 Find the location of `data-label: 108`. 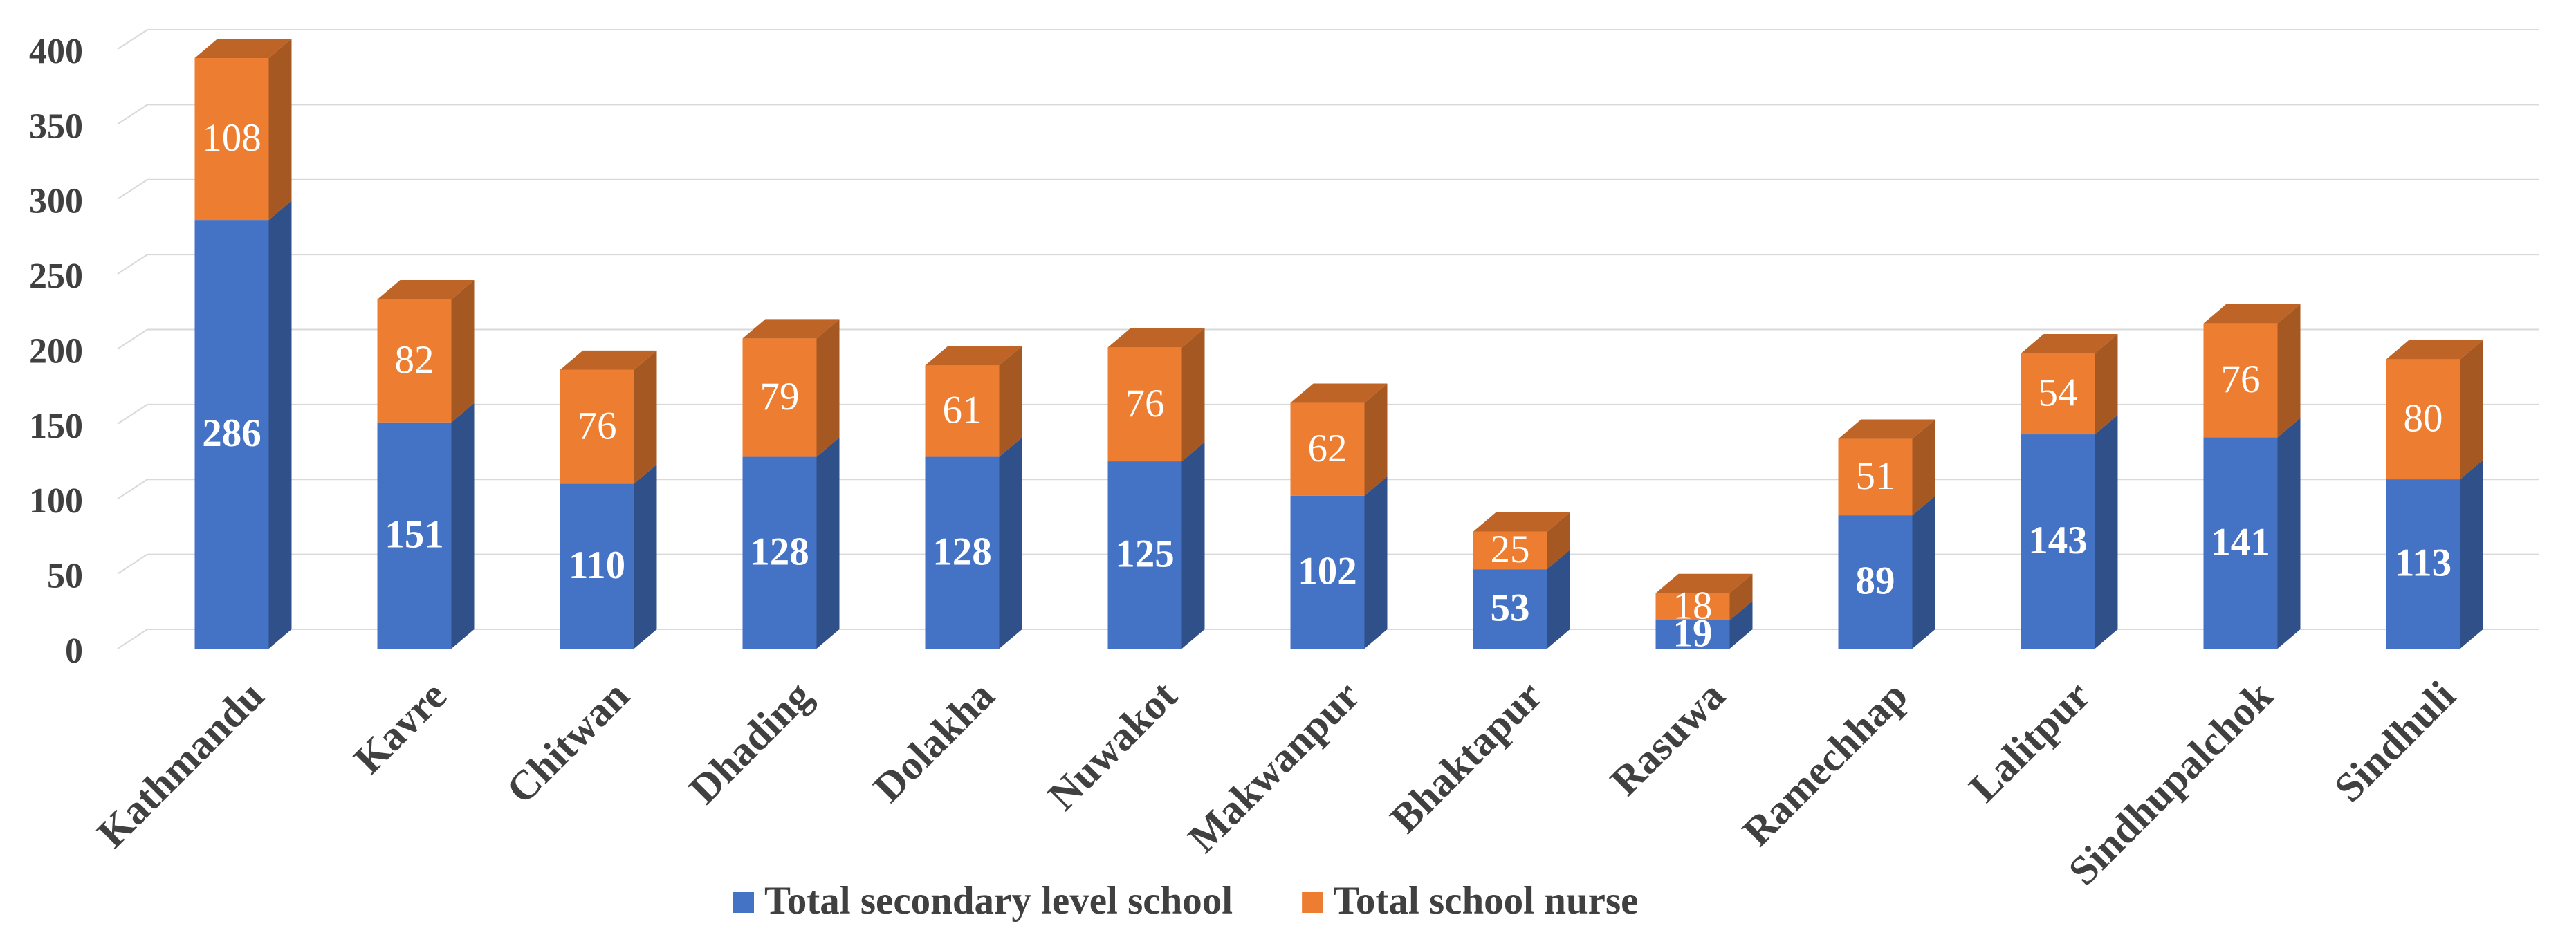

data-label: 108 is located at coordinates (231, 138).